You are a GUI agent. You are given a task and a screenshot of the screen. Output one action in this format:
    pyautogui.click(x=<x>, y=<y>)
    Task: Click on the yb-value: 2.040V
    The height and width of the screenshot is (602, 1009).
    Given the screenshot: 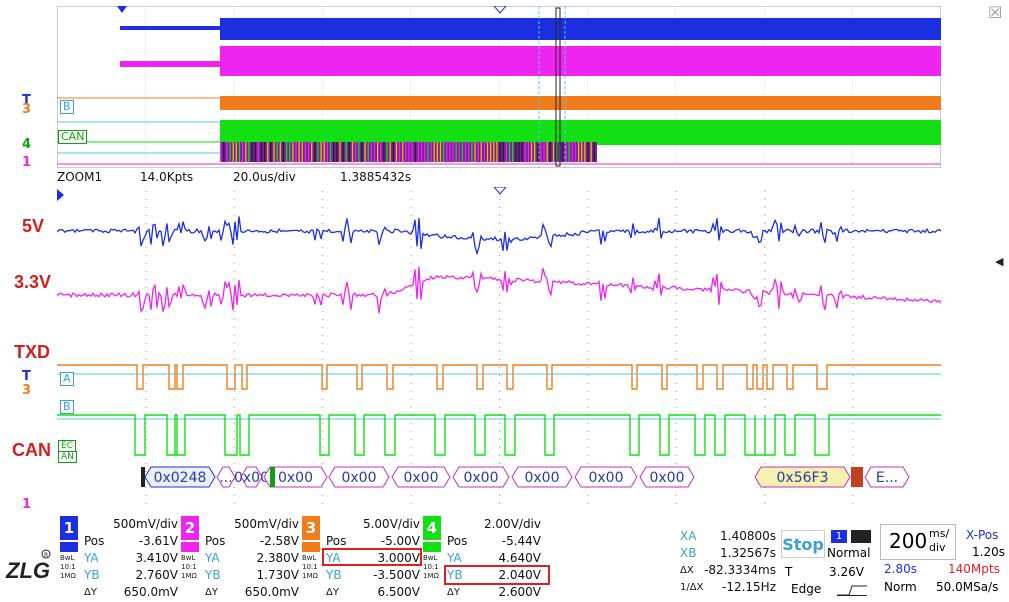 What is the action you would take?
    pyautogui.click(x=519, y=575)
    